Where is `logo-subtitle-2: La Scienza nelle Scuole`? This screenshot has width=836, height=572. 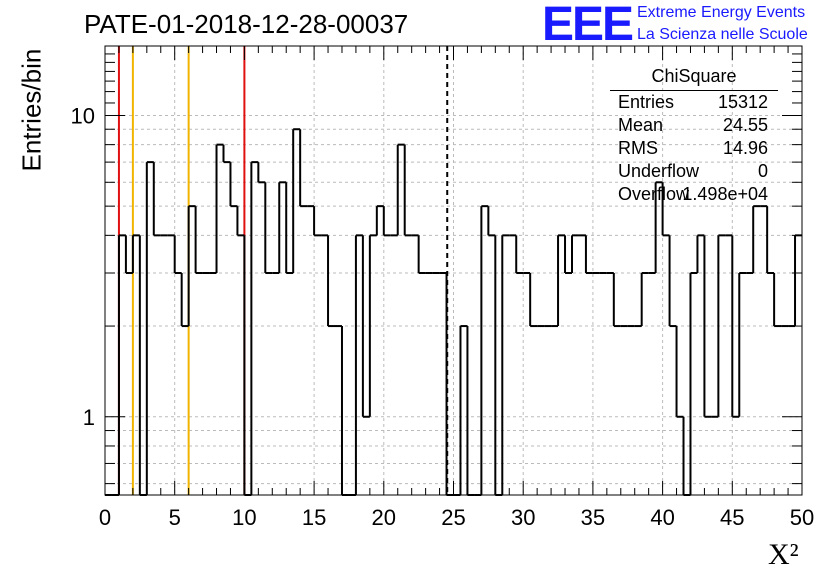 logo-subtitle-2: La Scienza nelle Scuole is located at coordinates (722, 34).